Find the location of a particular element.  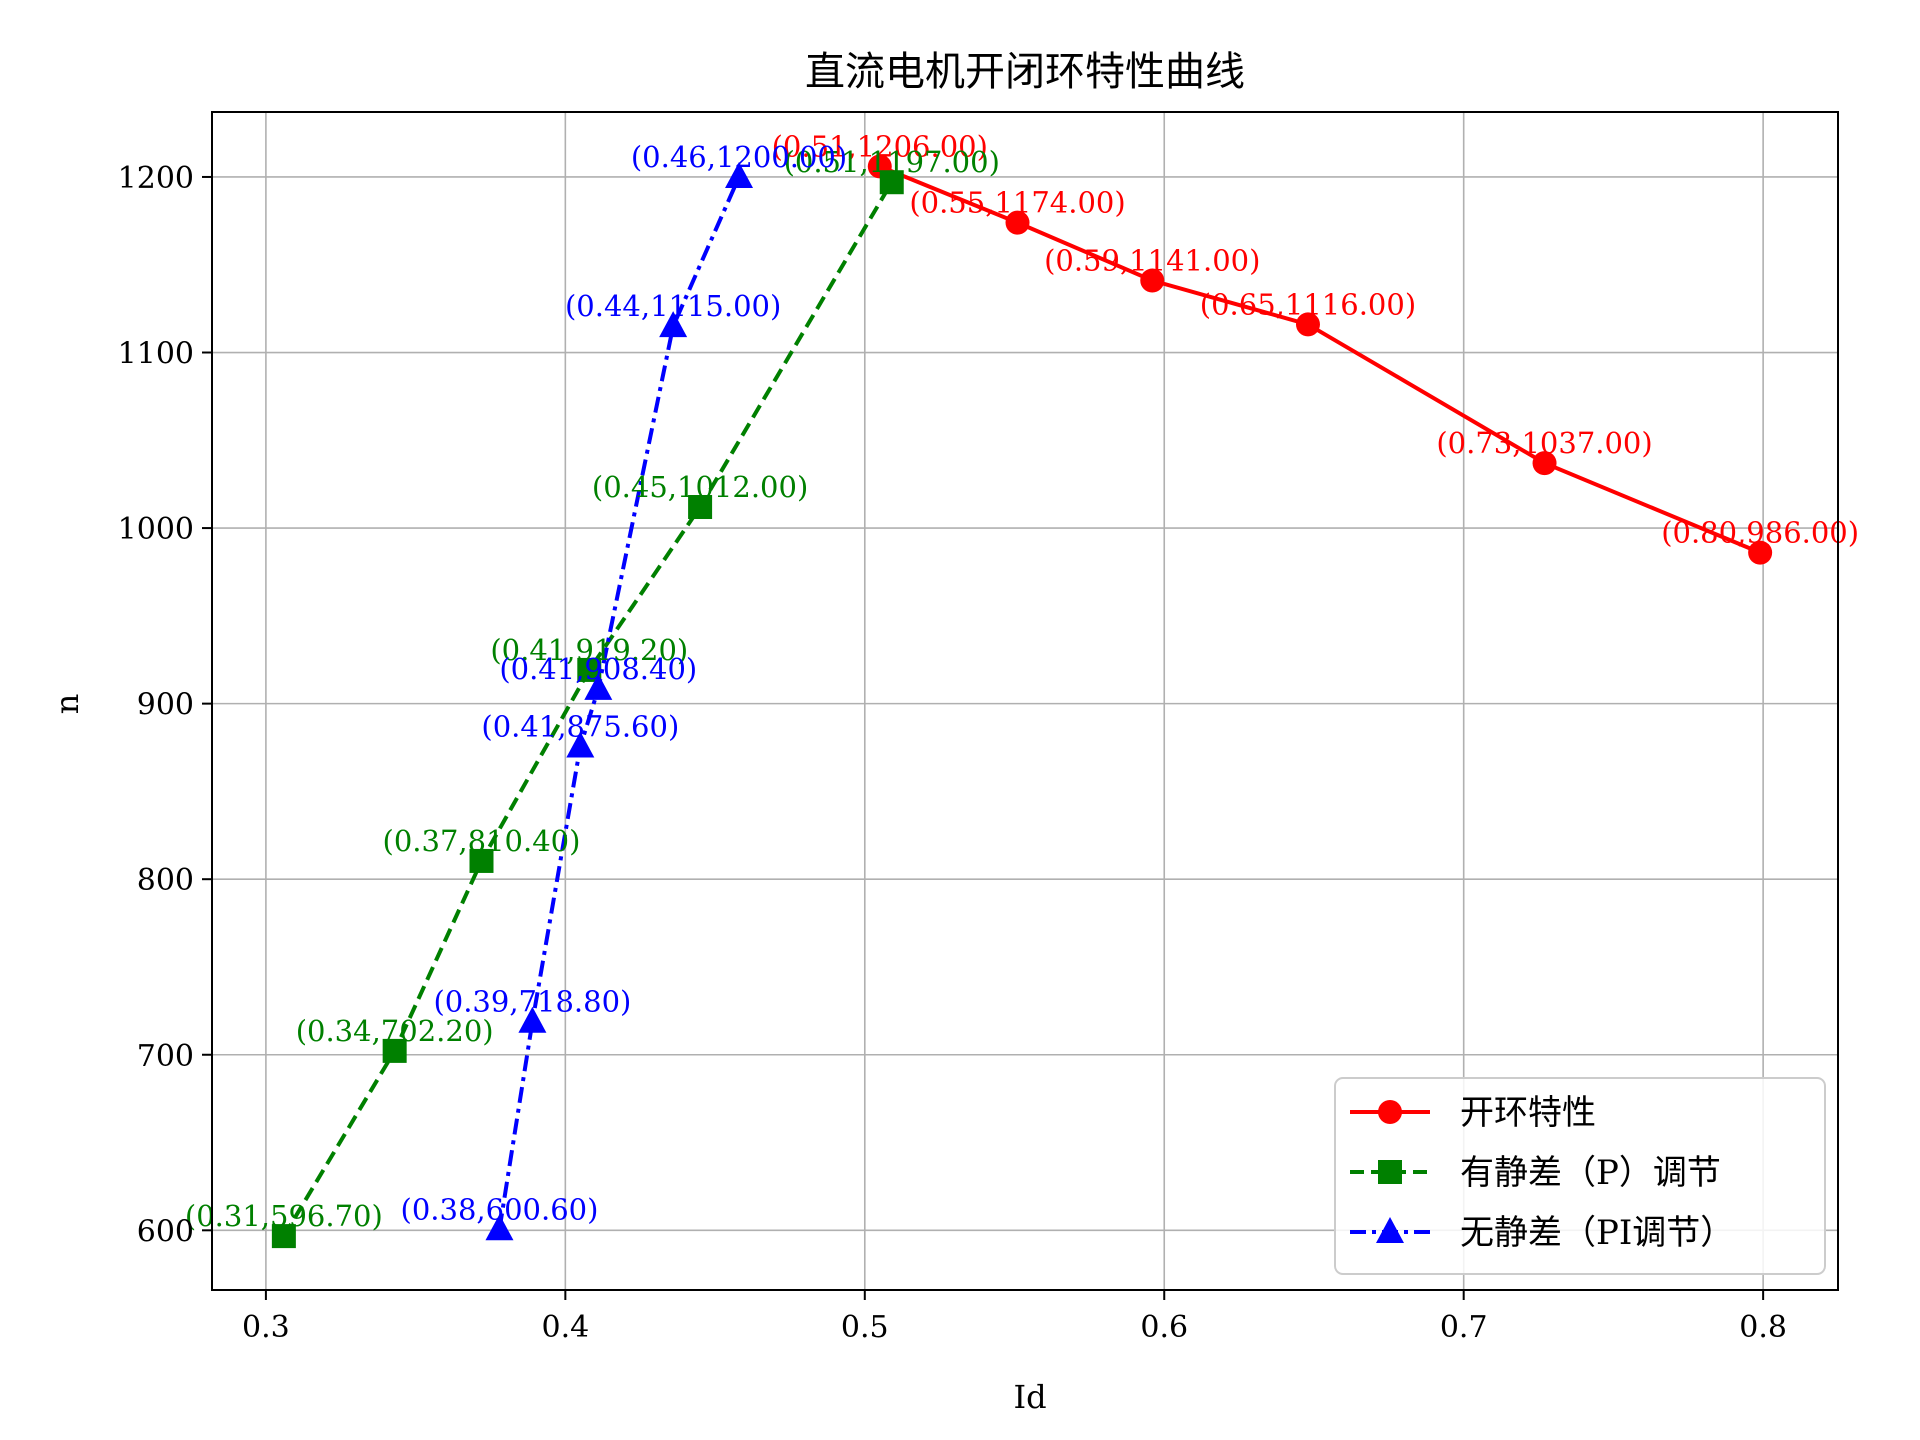

series-circle is located at coordinates (1320, 359).